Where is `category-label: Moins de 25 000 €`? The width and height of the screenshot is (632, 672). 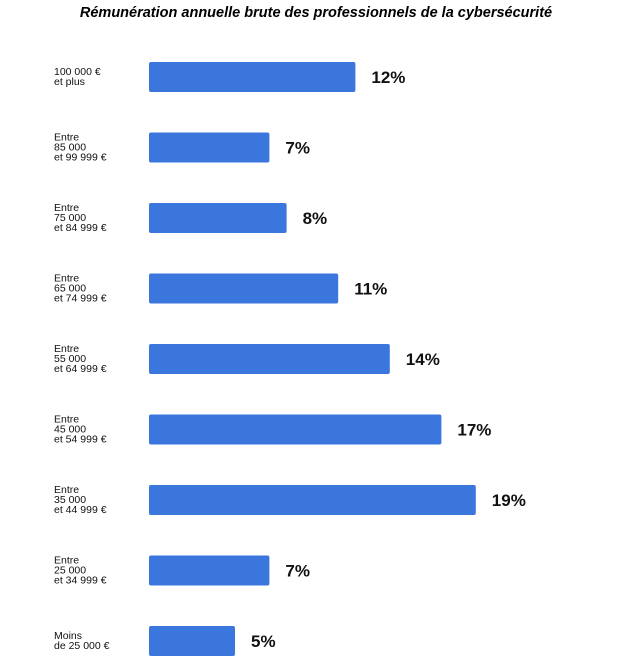 category-label: Moins de 25 000 € is located at coordinates (82, 641).